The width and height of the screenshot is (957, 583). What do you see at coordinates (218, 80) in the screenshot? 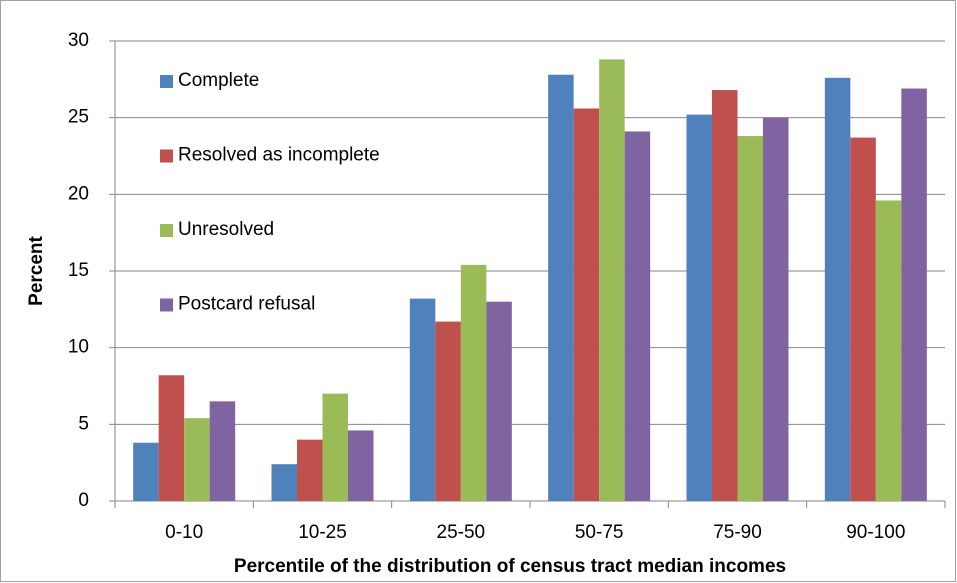
I see `legend-label: Complete` at bounding box center [218, 80].